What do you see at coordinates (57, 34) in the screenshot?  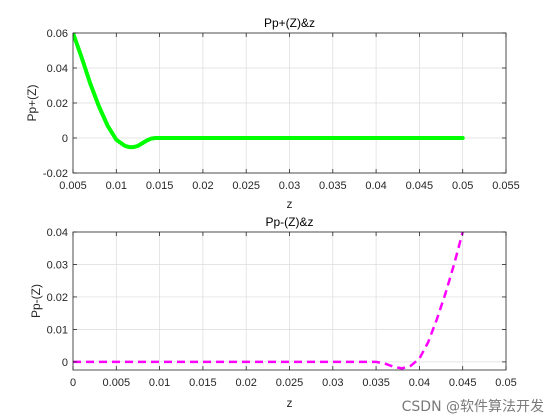 I see `y-tick-label: 0.06` at bounding box center [57, 34].